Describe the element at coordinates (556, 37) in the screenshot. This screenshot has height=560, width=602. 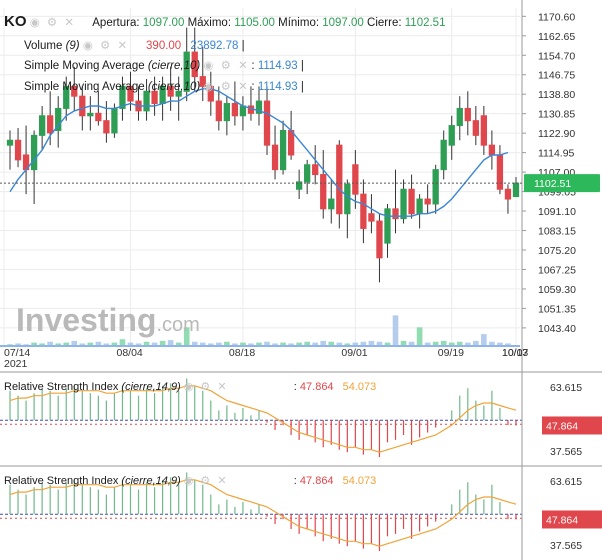
I see `y-tick-label: 1162.65` at that location.